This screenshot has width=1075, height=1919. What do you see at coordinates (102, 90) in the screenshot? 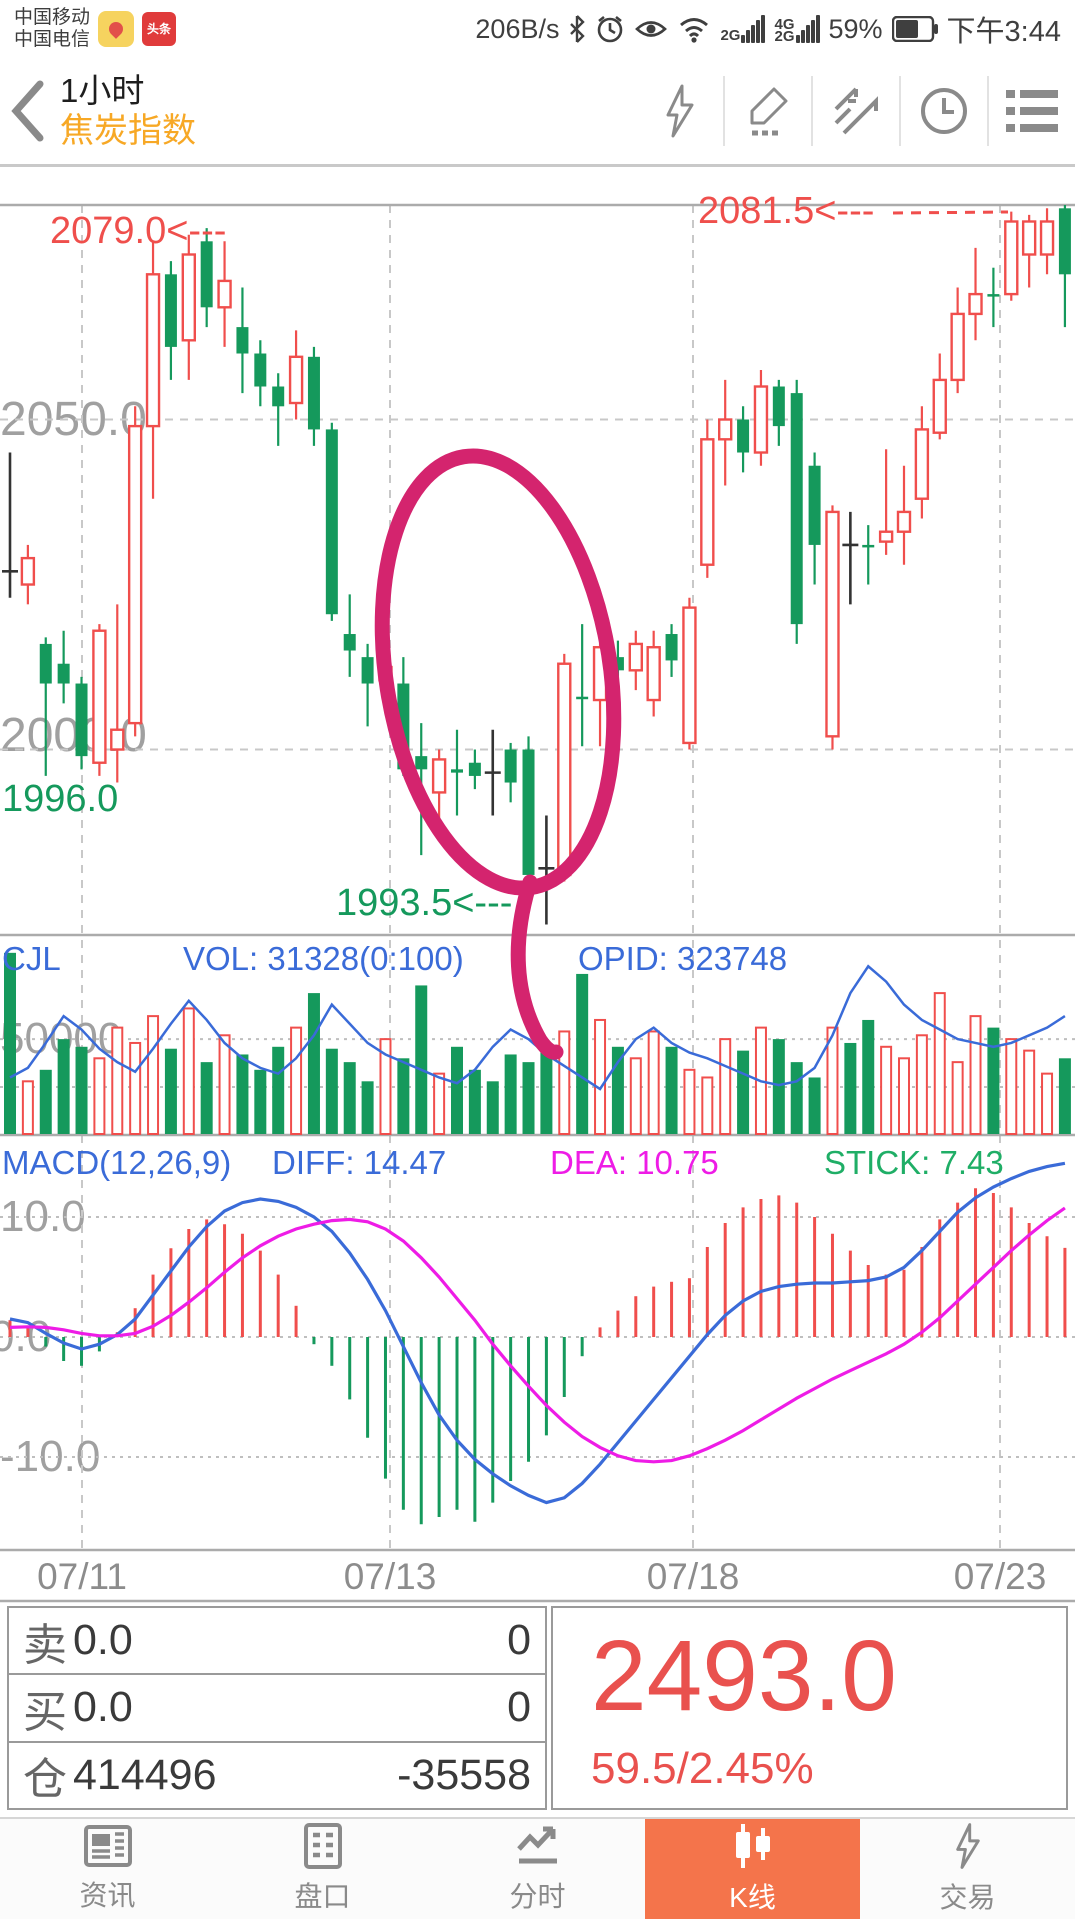
I see `timeframe-label: 1小时` at bounding box center [102, 90].